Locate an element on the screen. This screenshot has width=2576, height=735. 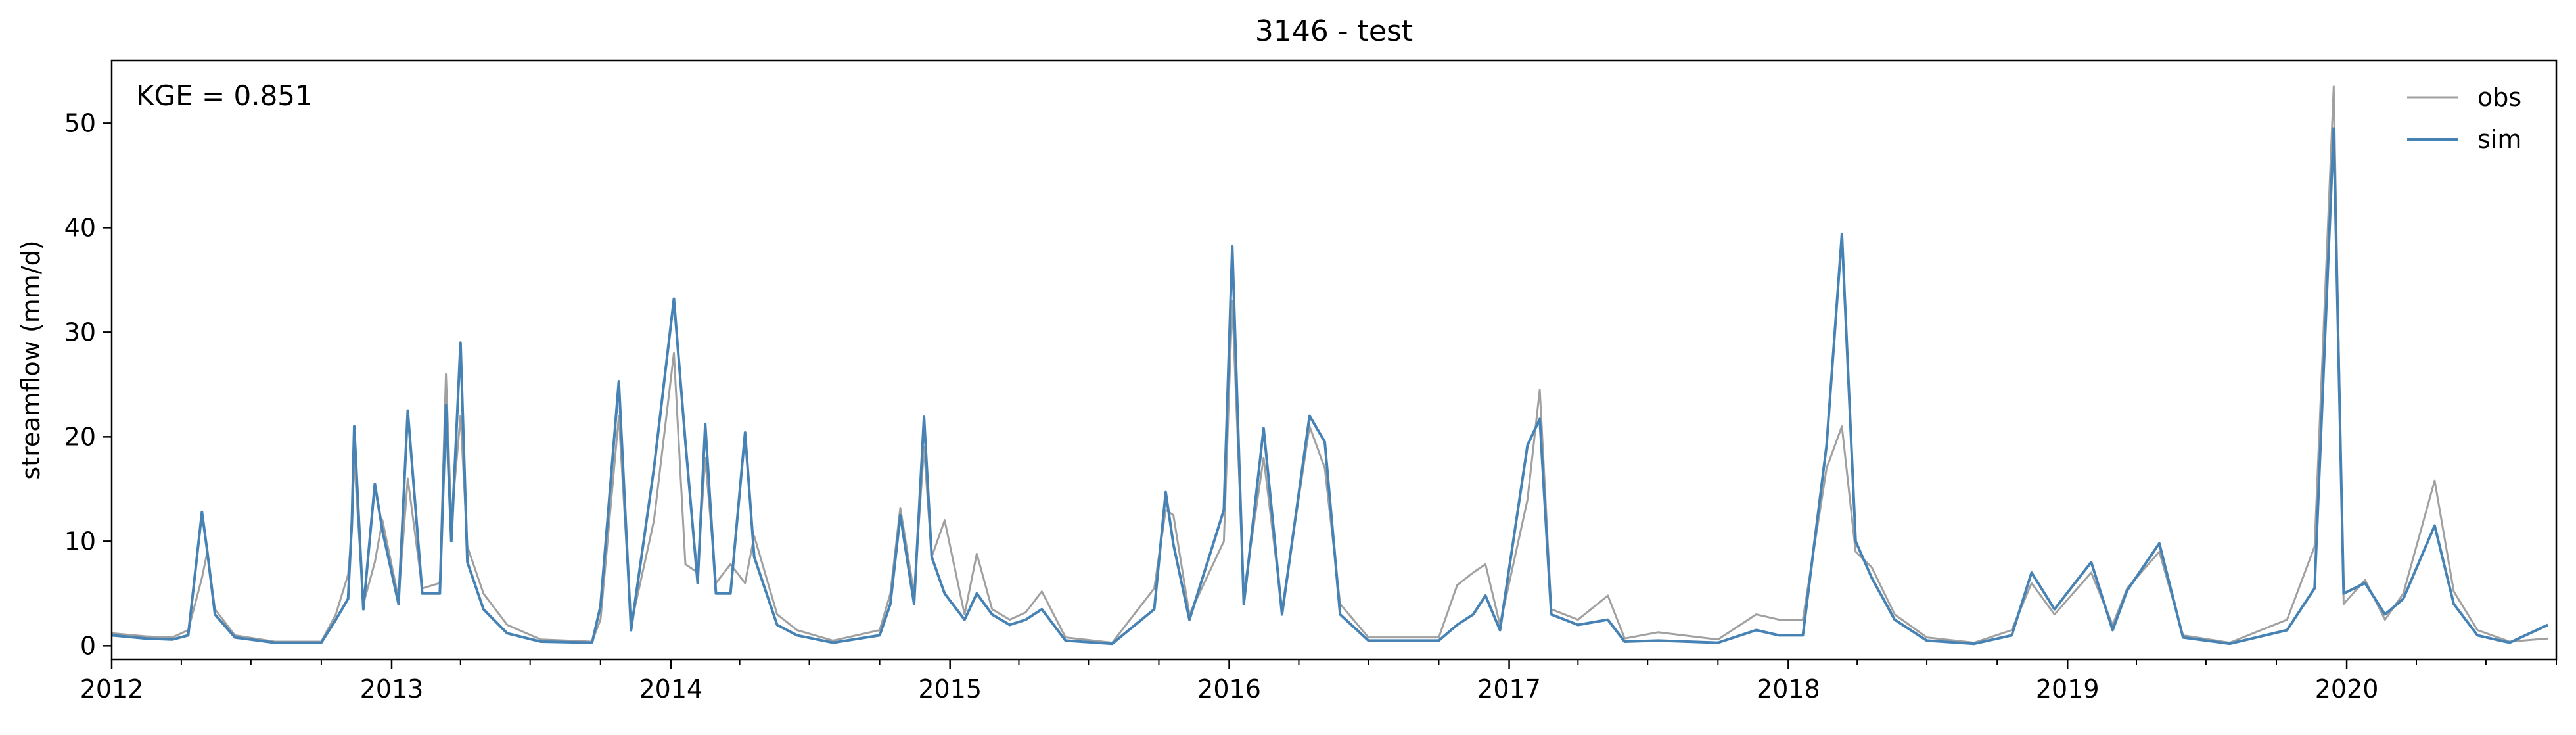
y-axis-label: streamflow (mm/d) is located at coordinates (31, 359).